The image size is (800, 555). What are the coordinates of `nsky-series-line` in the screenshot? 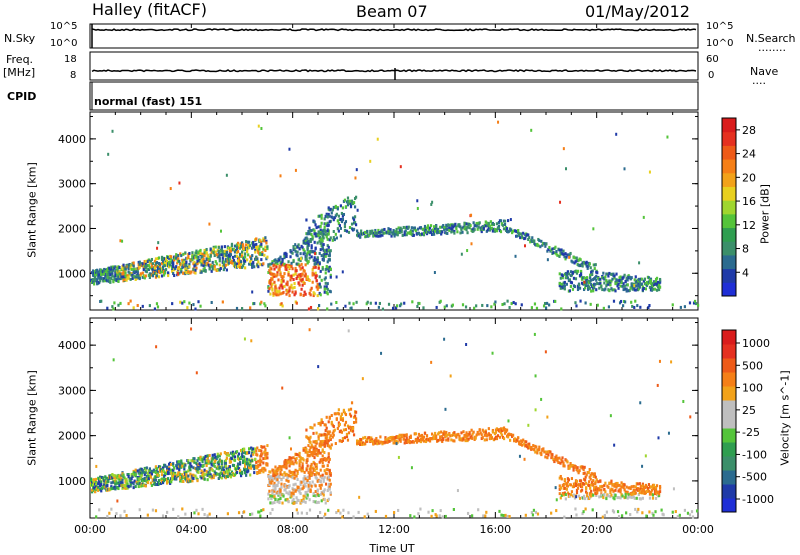 It's located at (394, 29).